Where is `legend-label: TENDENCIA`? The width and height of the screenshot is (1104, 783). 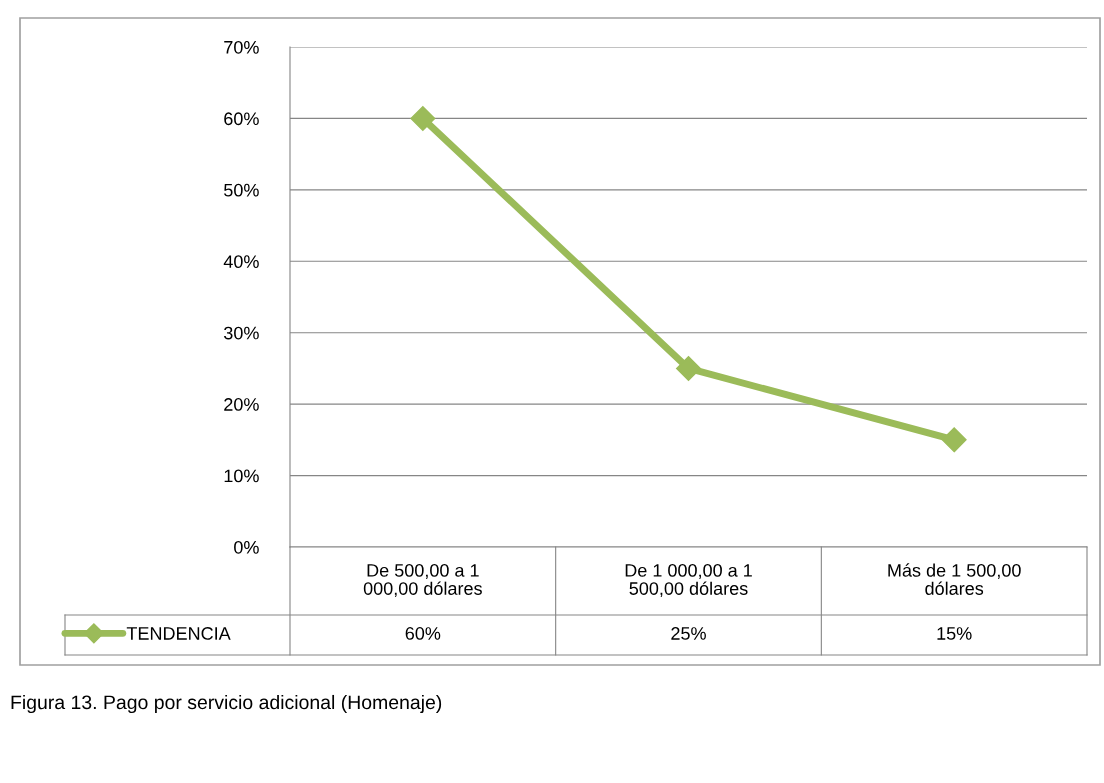
legend-label: TENDENCIA is located at coordinates (178, 633).